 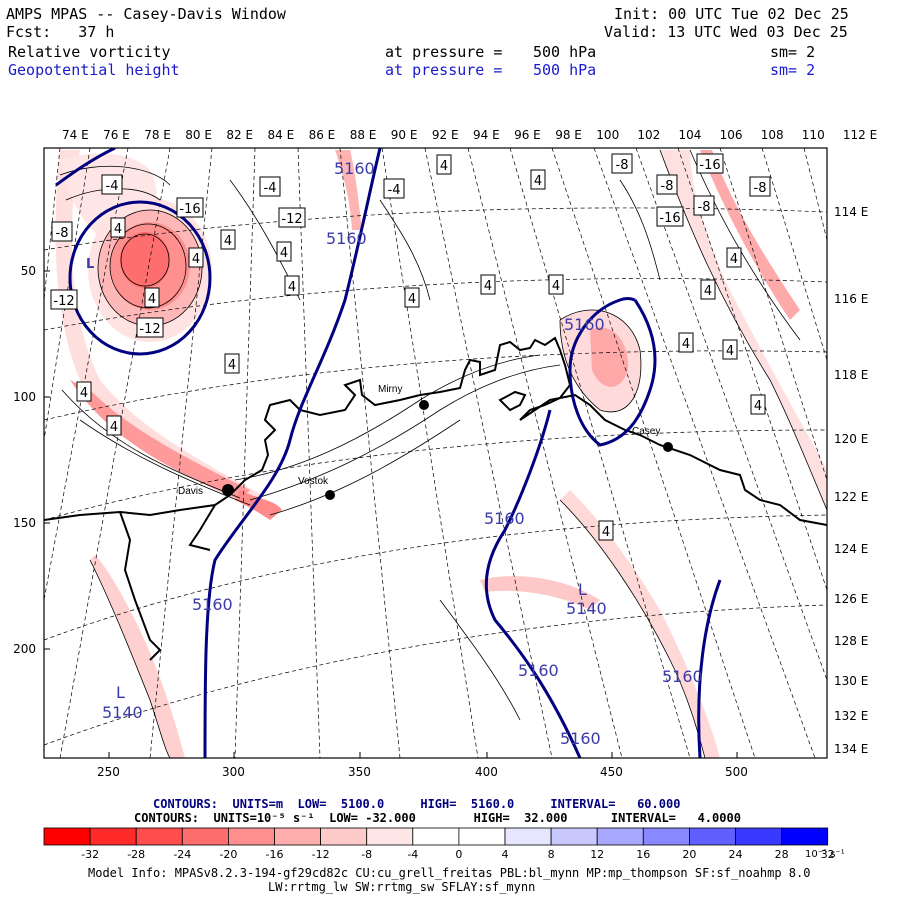 What do you see at coordinates (568, 135) in the screenshot?
I see `top-longitude-label: 98 E` at bounding box center [568, 135].